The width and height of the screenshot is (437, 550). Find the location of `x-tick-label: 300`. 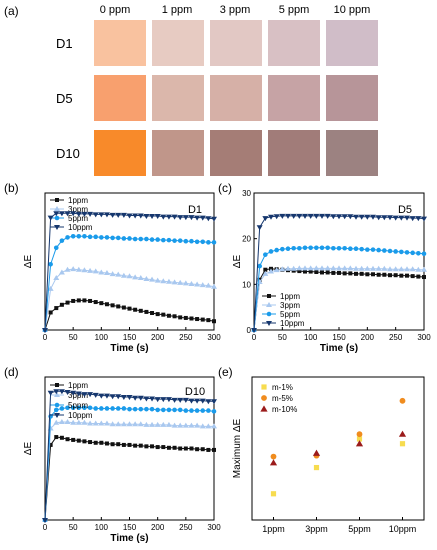

x-tick-label: 300 is located at coordinates (214, 337).